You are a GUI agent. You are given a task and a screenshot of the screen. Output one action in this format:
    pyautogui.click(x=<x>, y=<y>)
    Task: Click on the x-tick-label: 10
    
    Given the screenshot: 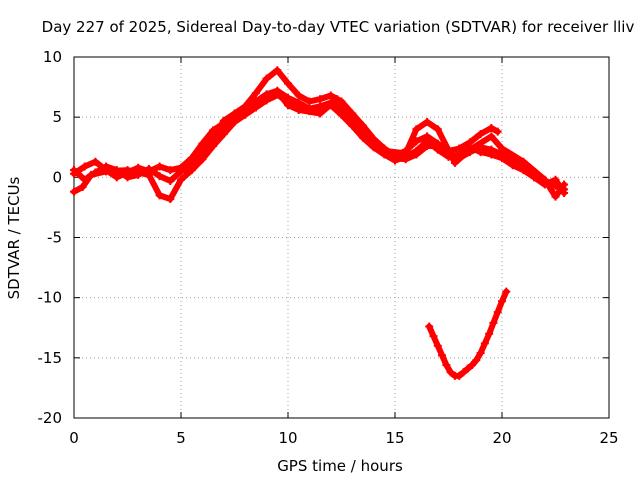 What is the action you would take?
    pyautogui.click(x=287, y=438)
    